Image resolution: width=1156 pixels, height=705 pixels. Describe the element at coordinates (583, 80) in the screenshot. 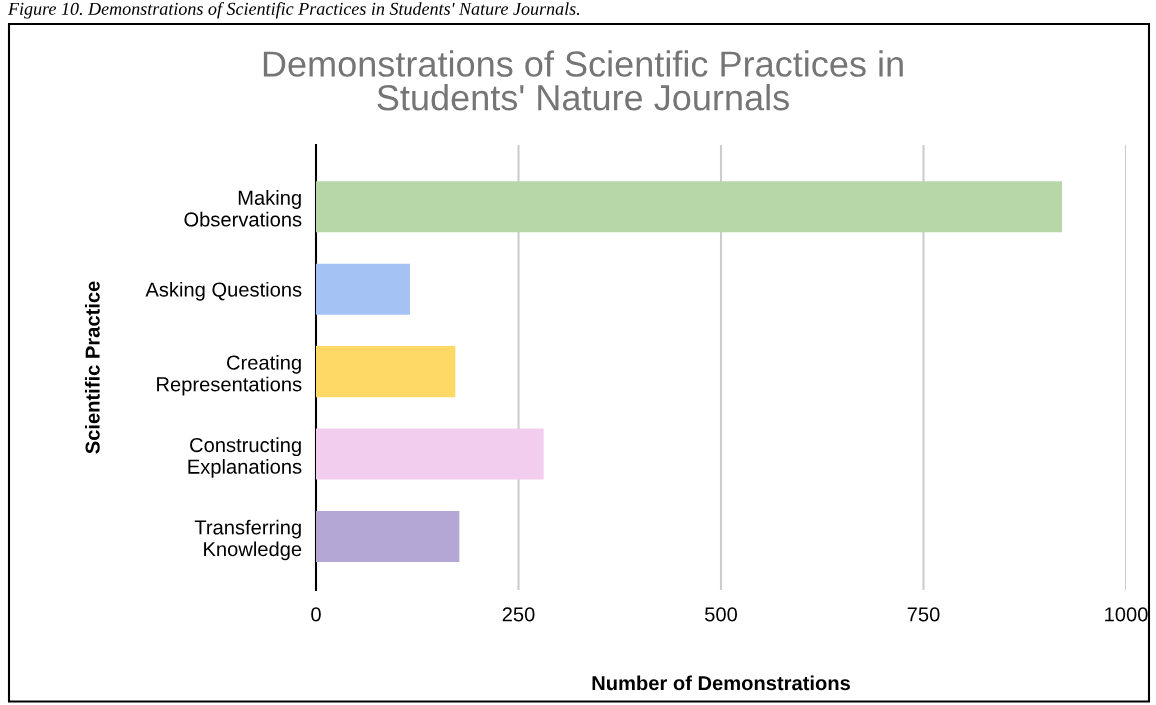

I see `chart-title: Demonstrations of Scientific Practices in Students' Nature Journals` at that location.